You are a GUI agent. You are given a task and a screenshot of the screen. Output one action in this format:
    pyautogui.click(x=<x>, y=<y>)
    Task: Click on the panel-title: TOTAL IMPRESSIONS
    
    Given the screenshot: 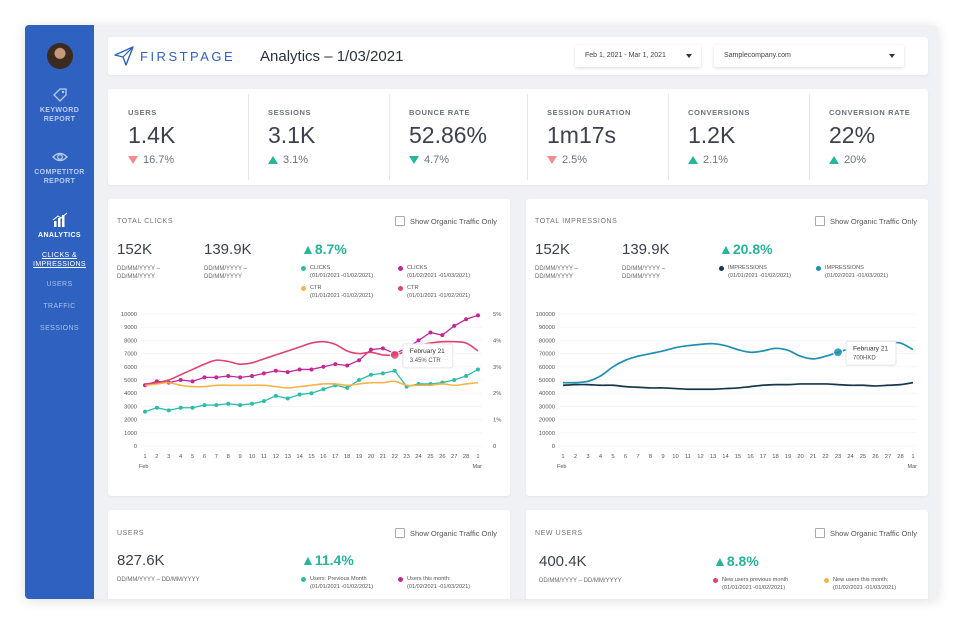 What is the action you would take?
    pyautogui.click(x=576, y=221)
    